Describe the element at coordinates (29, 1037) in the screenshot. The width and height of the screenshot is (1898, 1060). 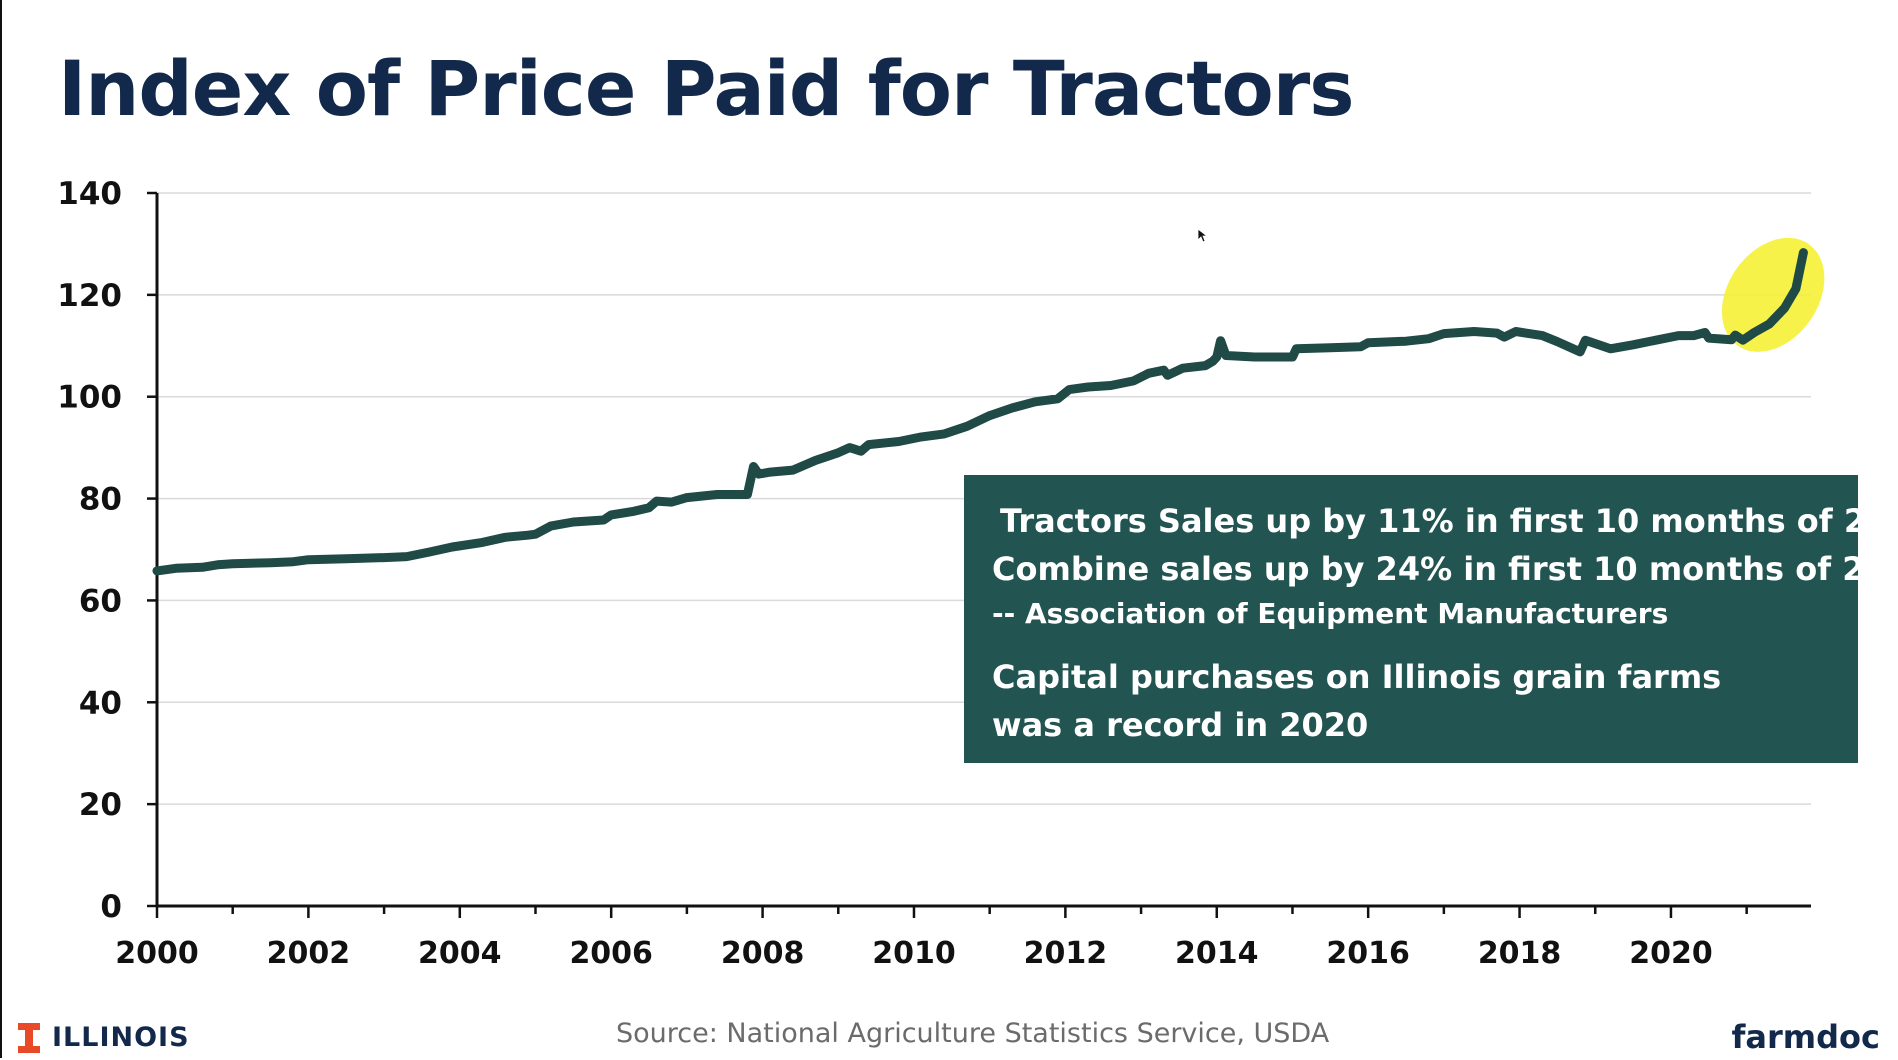
I see `block-i-icon` at that location.